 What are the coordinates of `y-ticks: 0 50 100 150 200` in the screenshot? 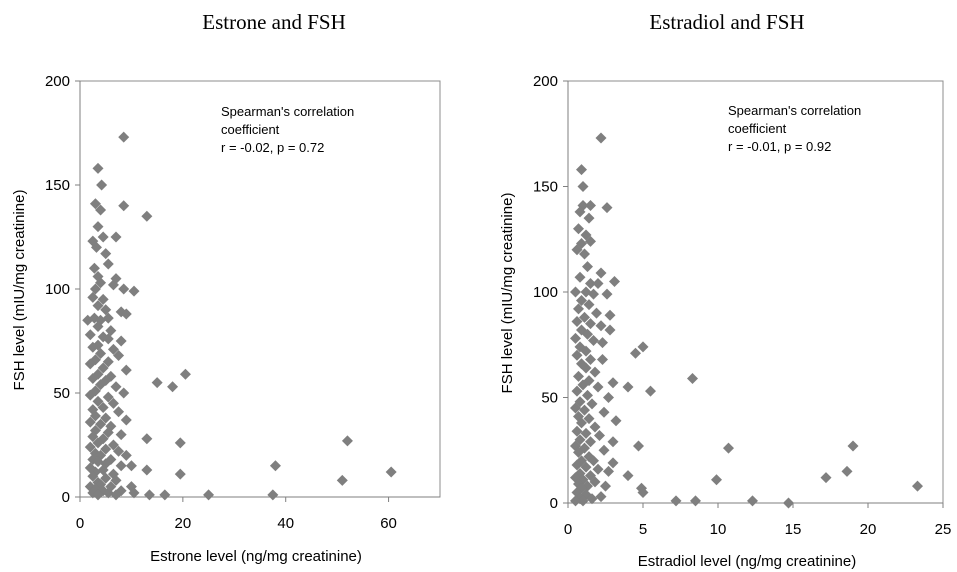 It's located at (62, 289).